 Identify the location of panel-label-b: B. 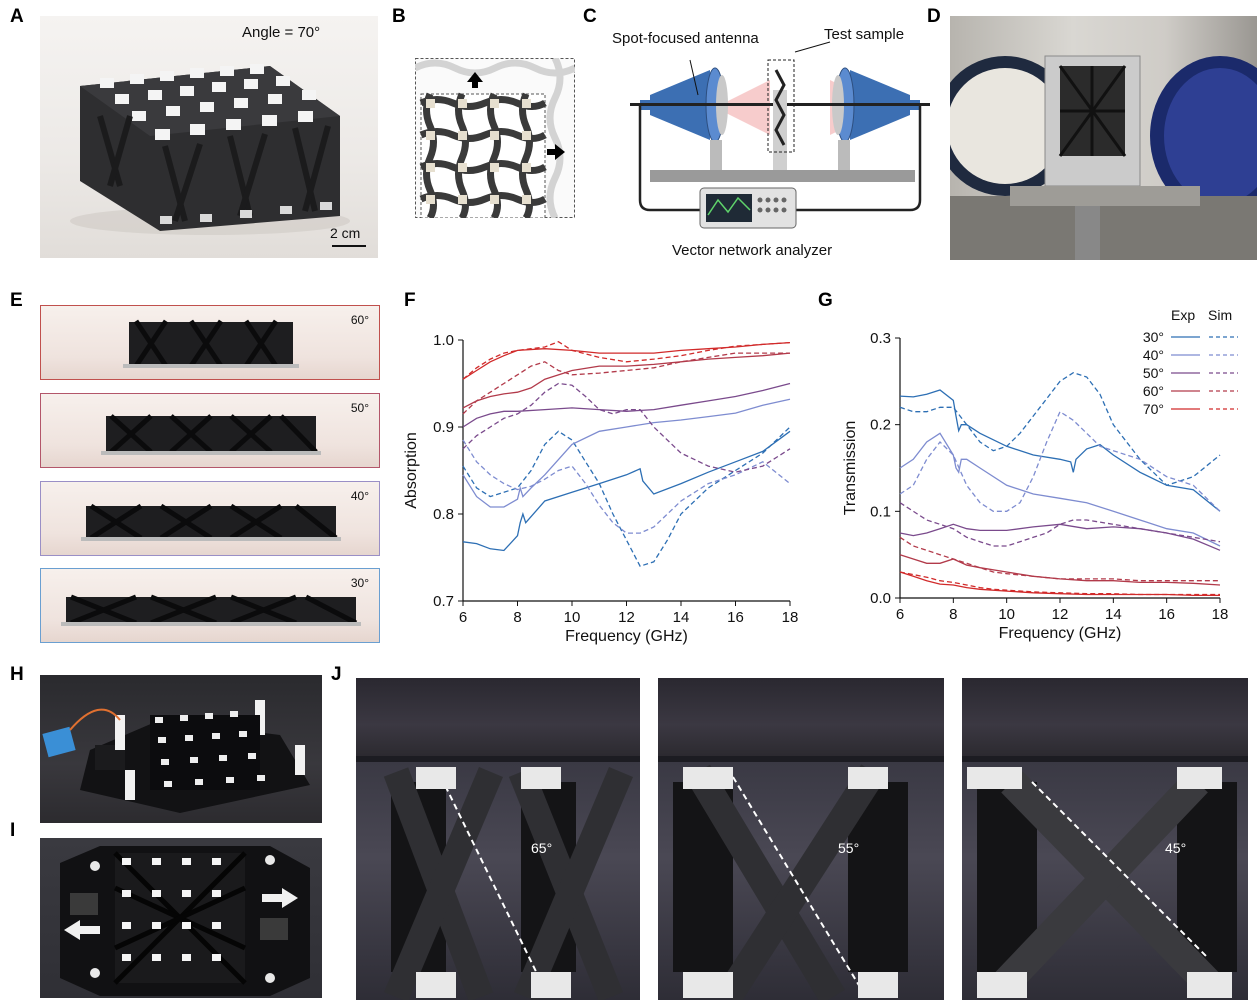
(399, 16).